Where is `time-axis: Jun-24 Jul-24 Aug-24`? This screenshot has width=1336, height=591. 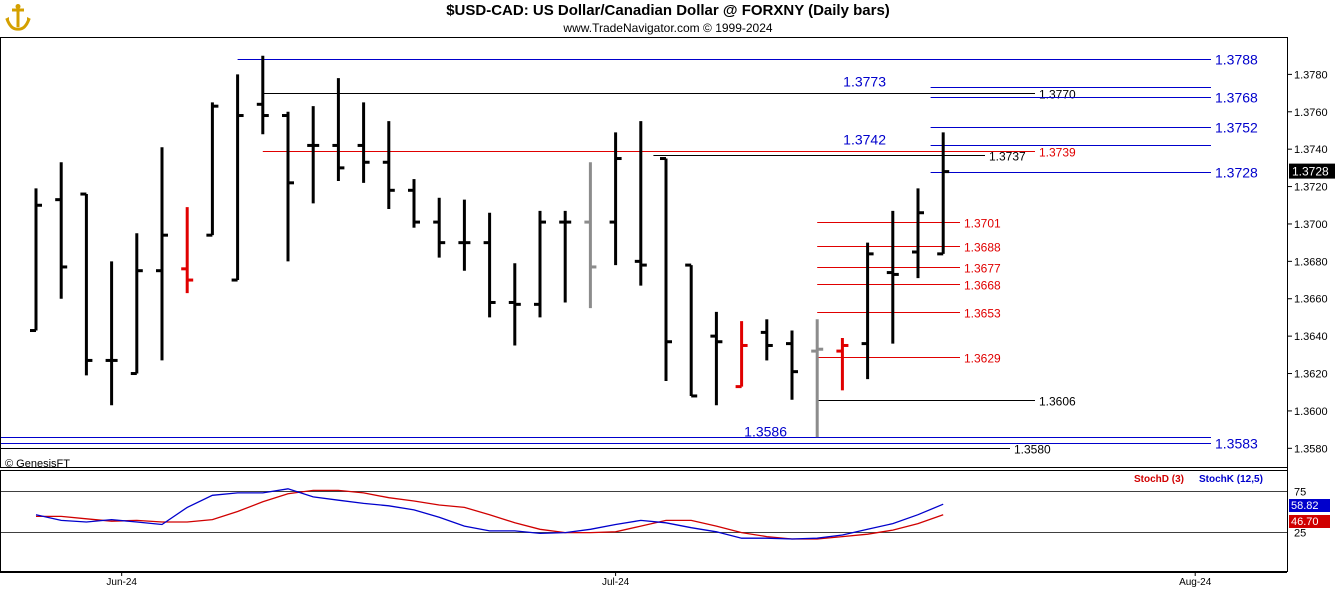 time-axis: Jun-24 Jul-24 Aug-24 is located at coordinates (659, 580).